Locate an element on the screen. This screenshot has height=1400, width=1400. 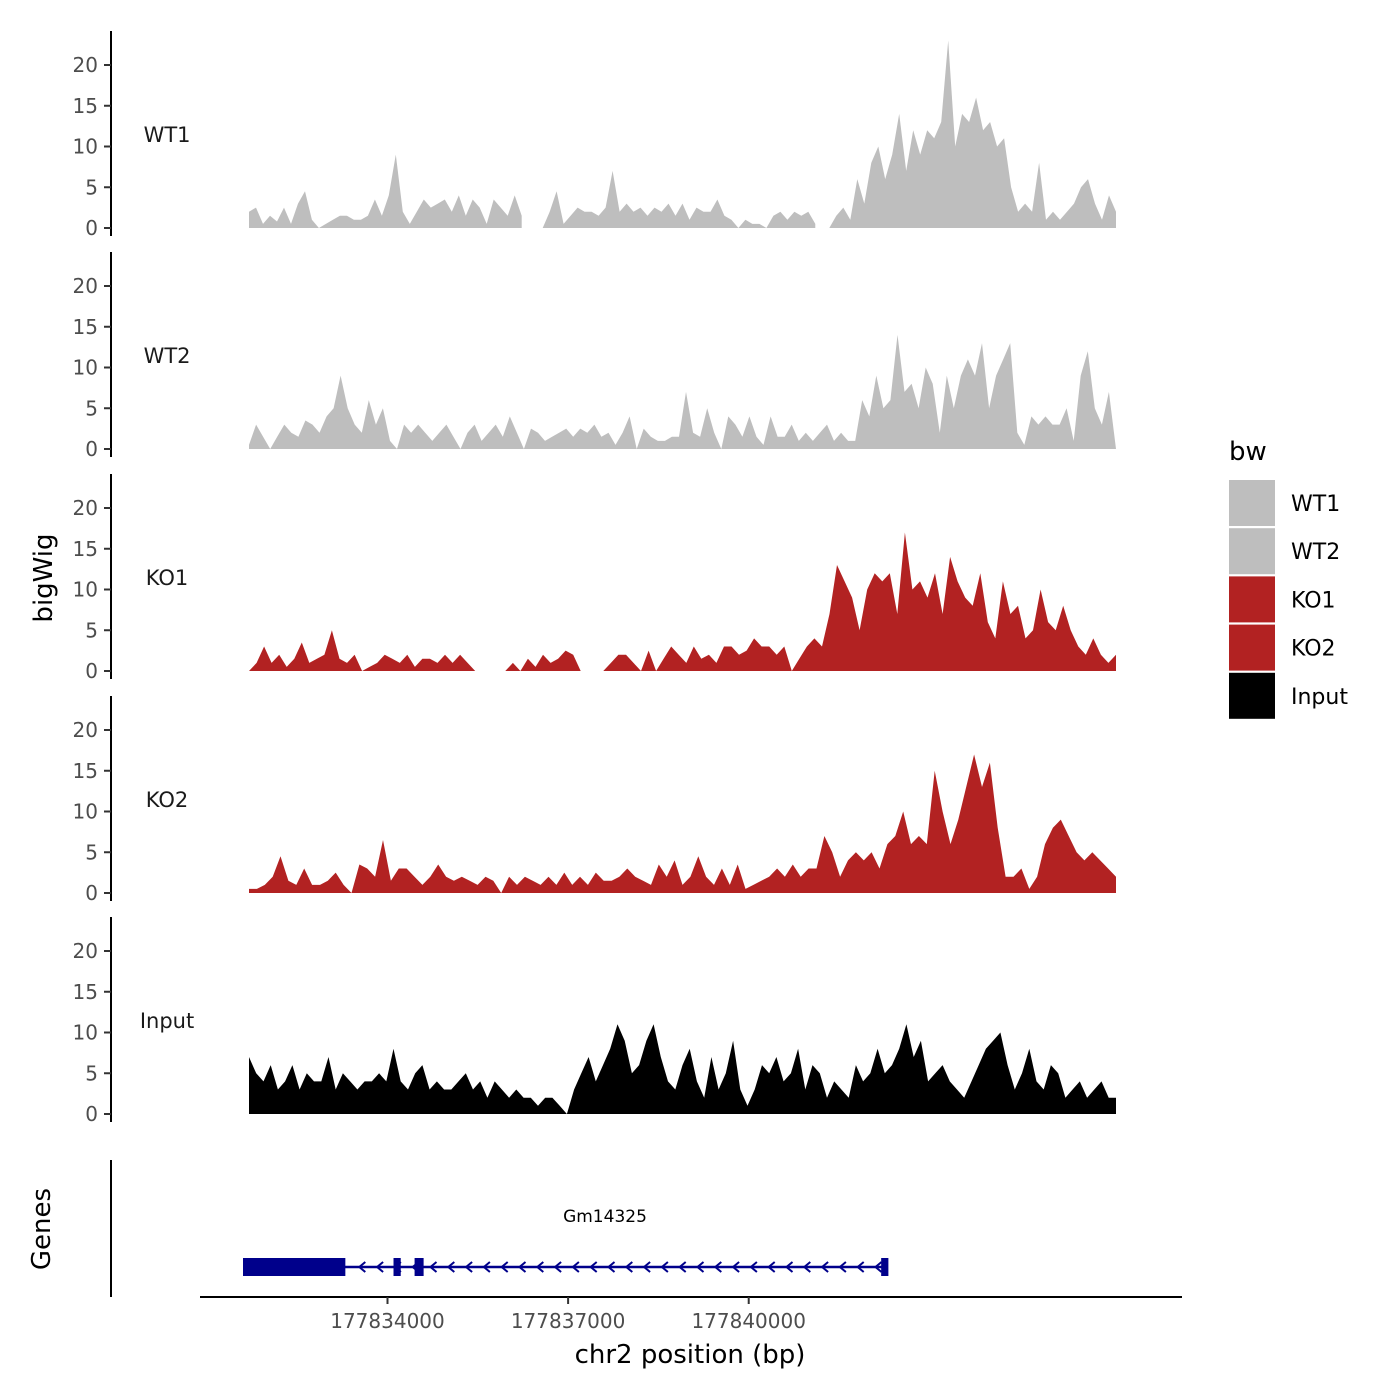
legend-title: bw is located at coordinates (1248, 452).